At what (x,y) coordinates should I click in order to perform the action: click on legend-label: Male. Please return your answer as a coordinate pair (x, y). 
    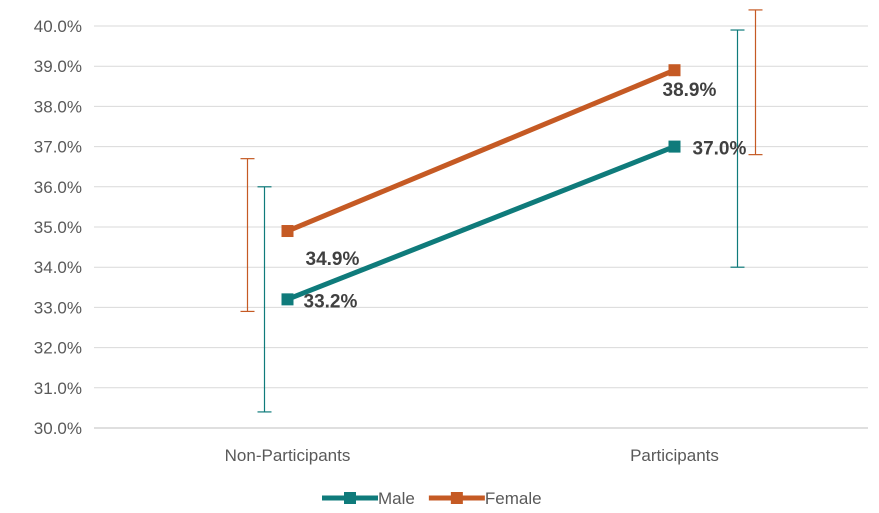
    Looking at the image, I should click on (396, 498).